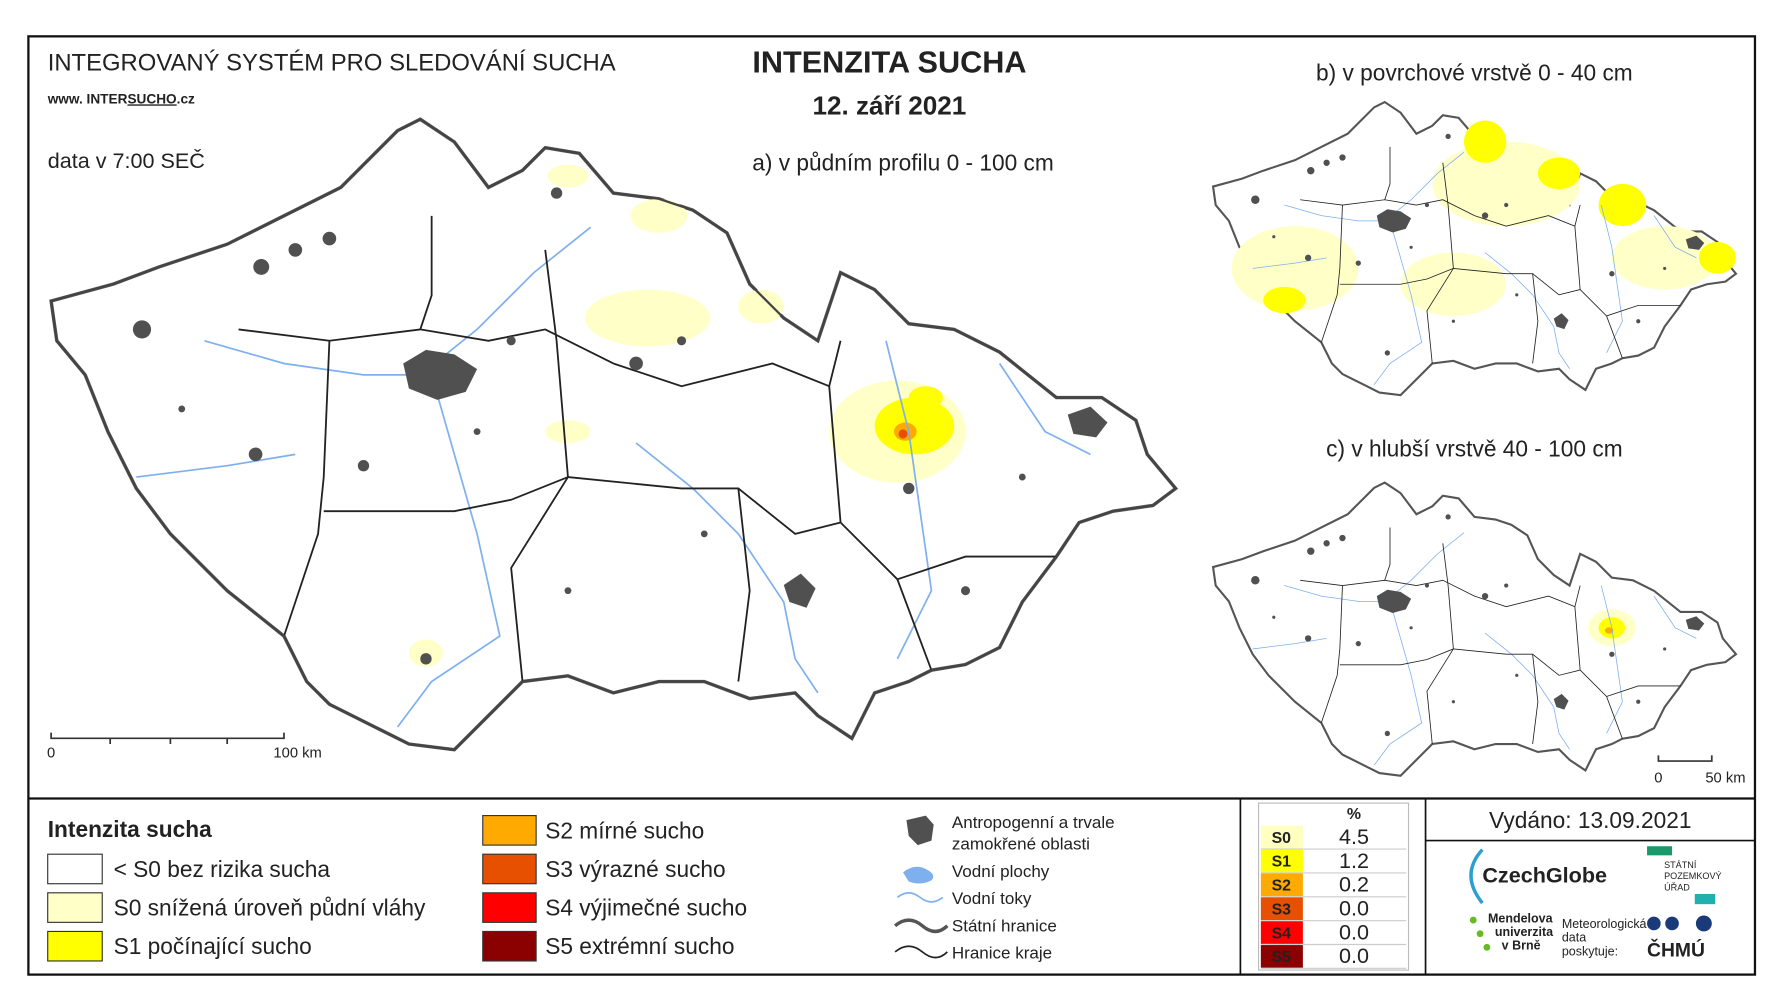 This screenshot has width=1772, height=1003. What do you see at coordinates (1001, 871) in the screenshot?
I see `water-bodies-label: Vodní plochy` at bounding box center [1001, 871].